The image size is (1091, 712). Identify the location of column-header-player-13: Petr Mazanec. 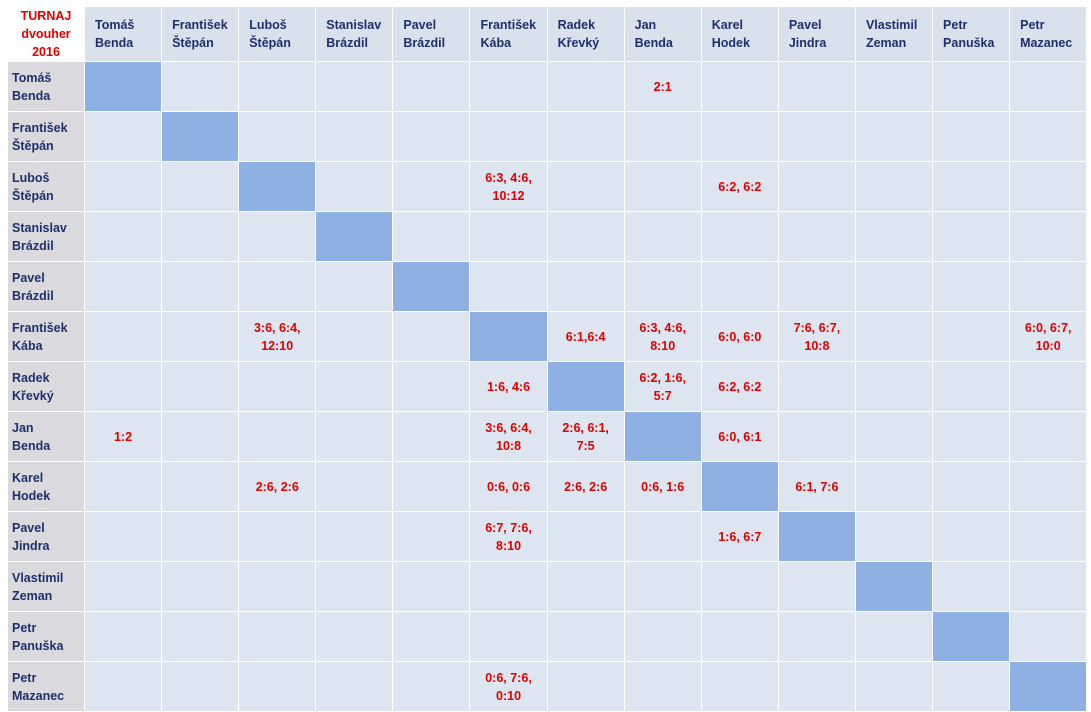
(1048, 34).